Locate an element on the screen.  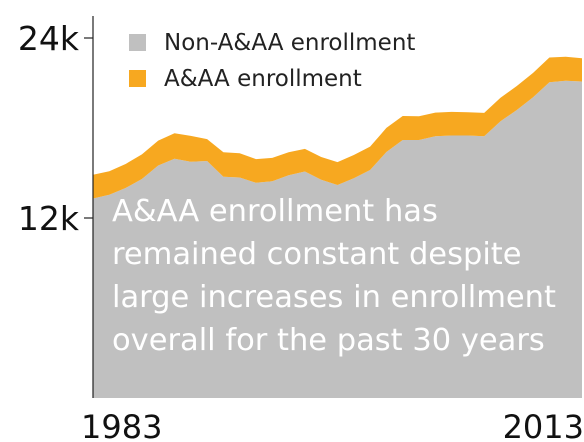
y-tick-label: 12k is located at coordinates (49, 218).